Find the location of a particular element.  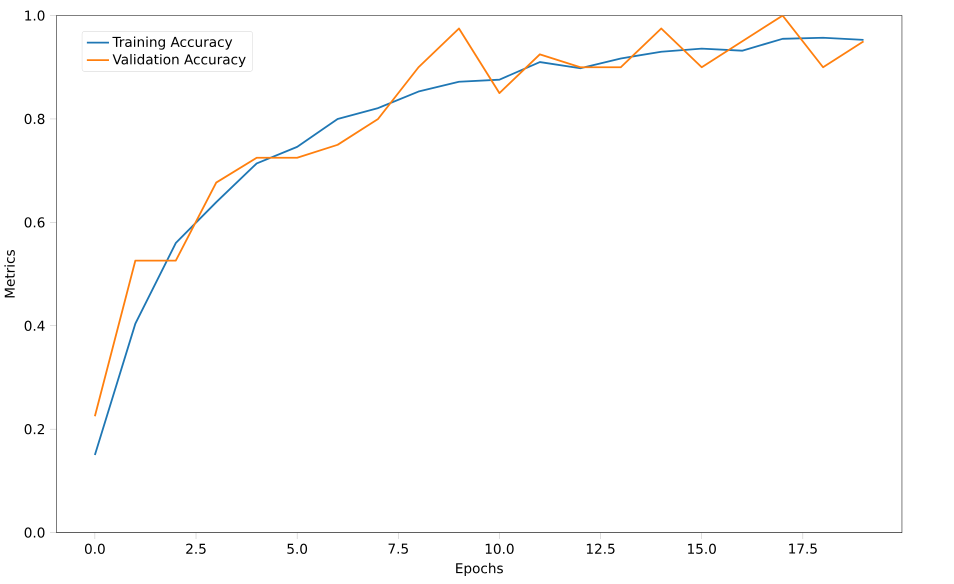

x-tick-label: 15.0 is located at coordinates (702, 549).